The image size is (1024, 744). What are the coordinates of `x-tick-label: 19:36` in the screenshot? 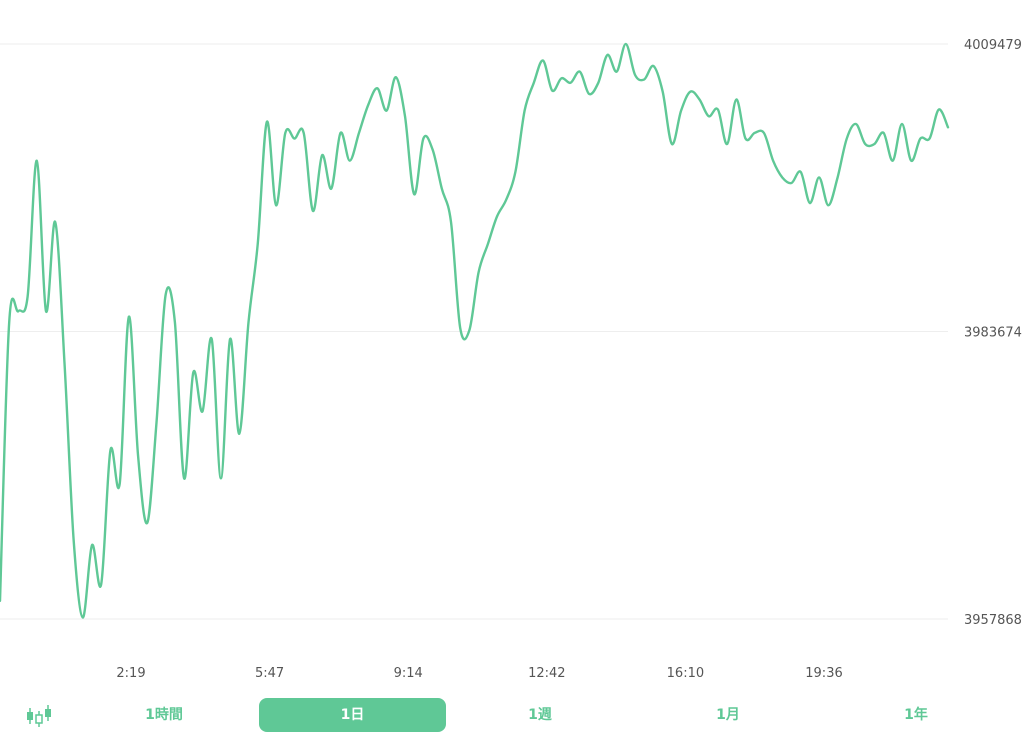 It's located at (823, 673).